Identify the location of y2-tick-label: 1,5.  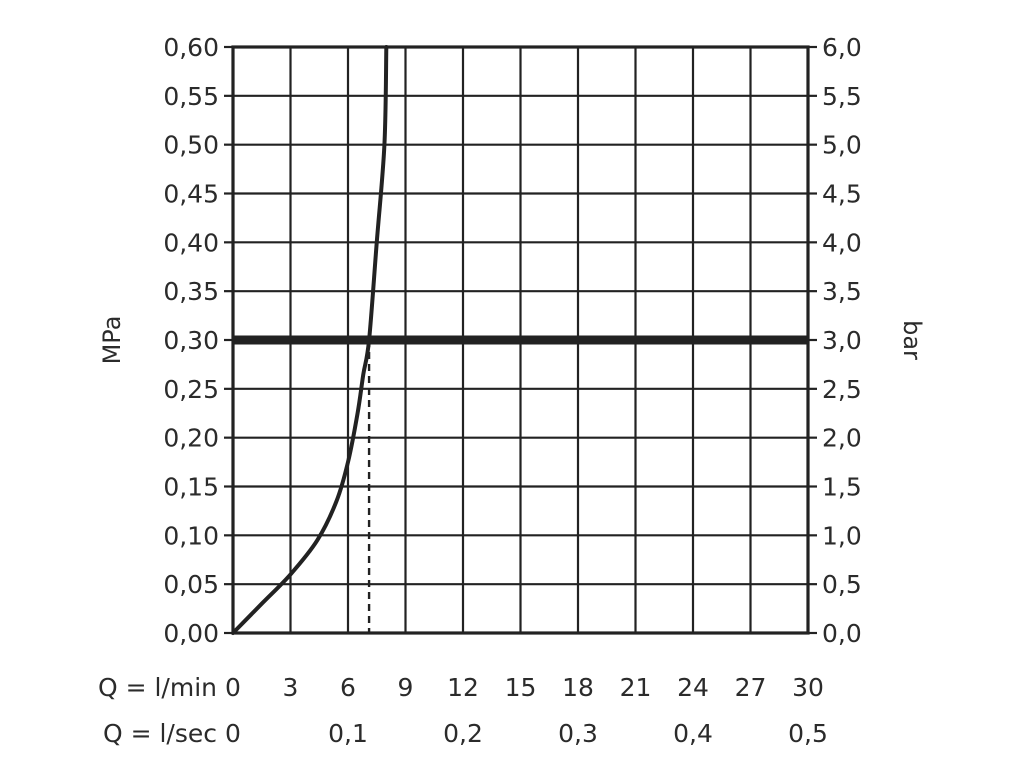
(842, 487).